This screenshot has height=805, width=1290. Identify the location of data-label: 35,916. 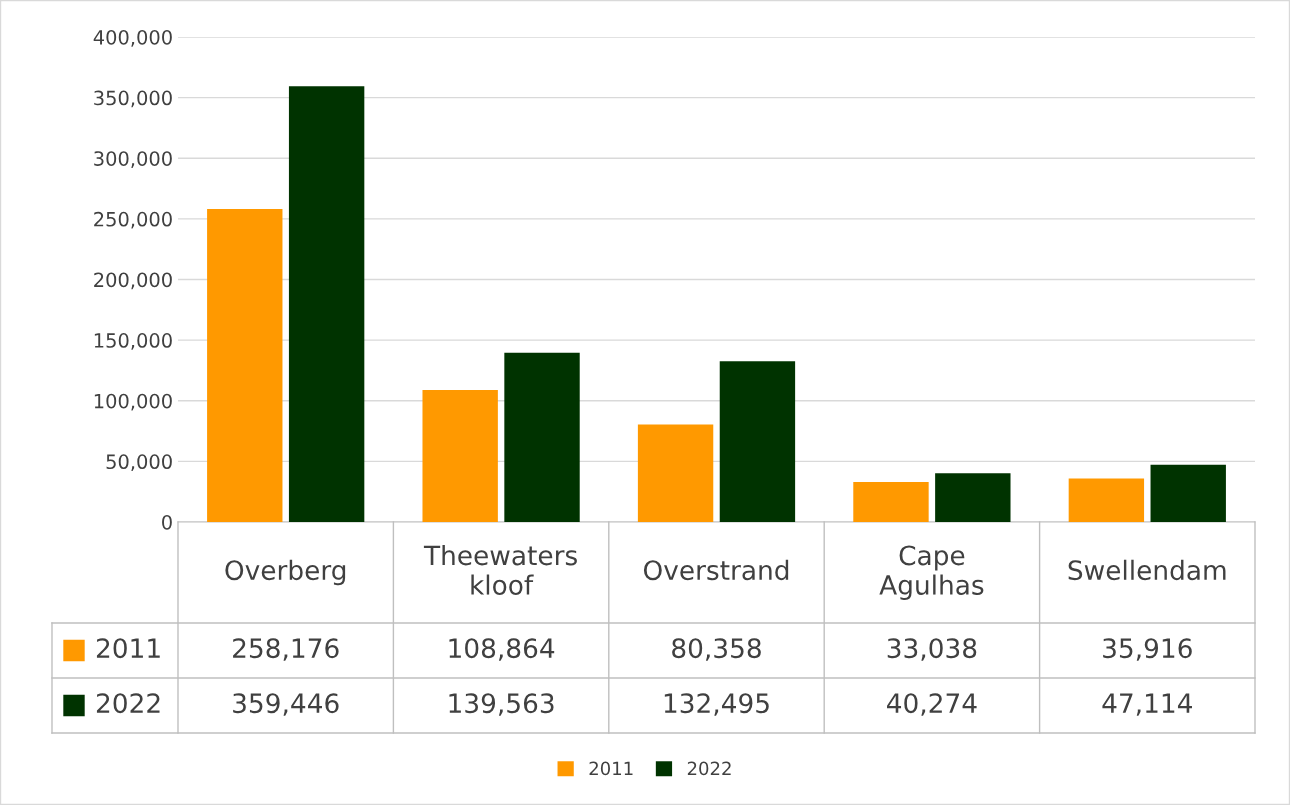
(1147, 649).